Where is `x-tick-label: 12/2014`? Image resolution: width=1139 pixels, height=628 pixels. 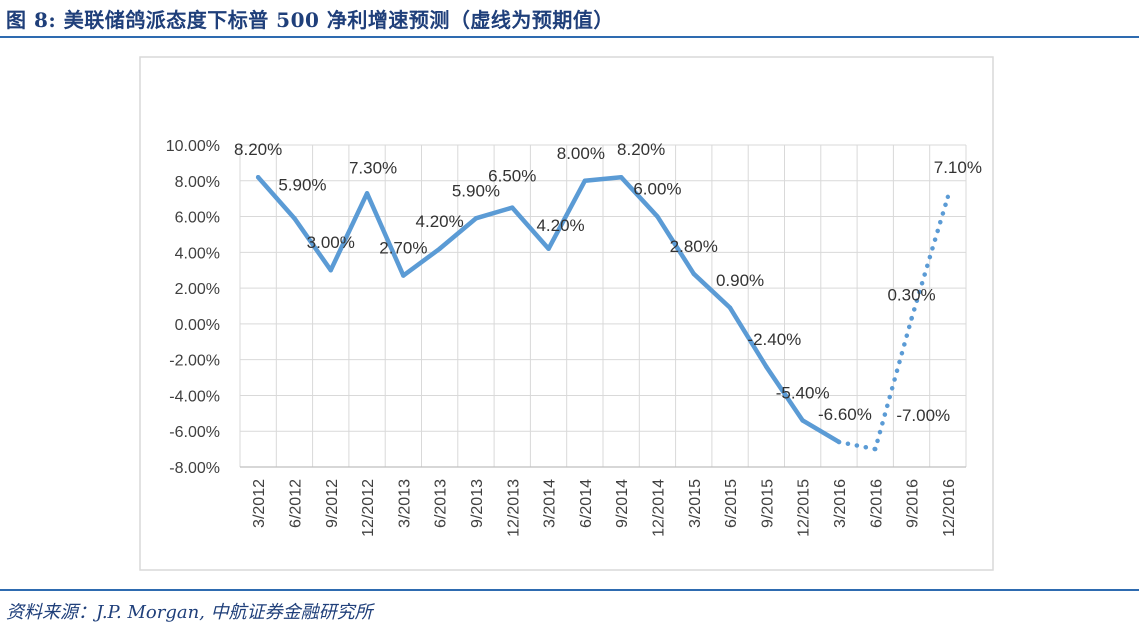
x-tick-label: 12/2014 is located at coordinates (658, 508).